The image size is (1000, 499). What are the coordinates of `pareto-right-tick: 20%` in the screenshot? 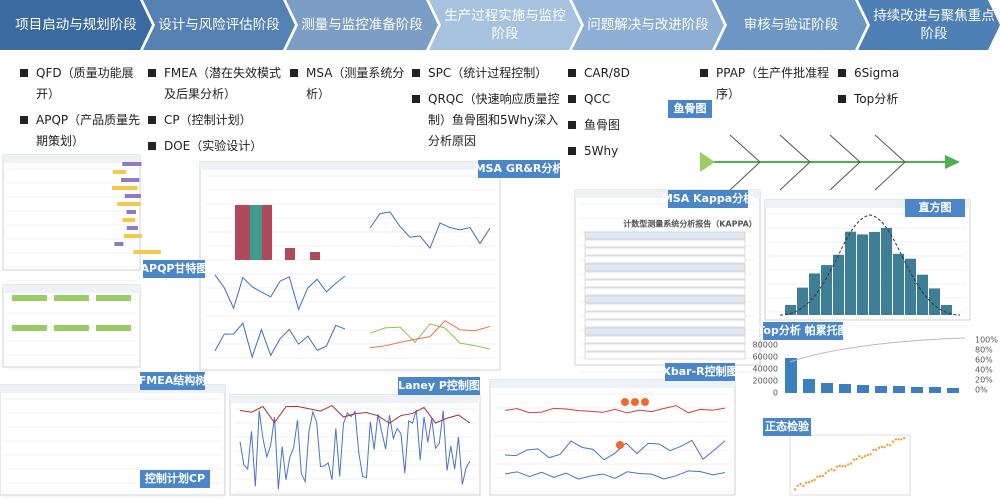 It's located at (984, 380).